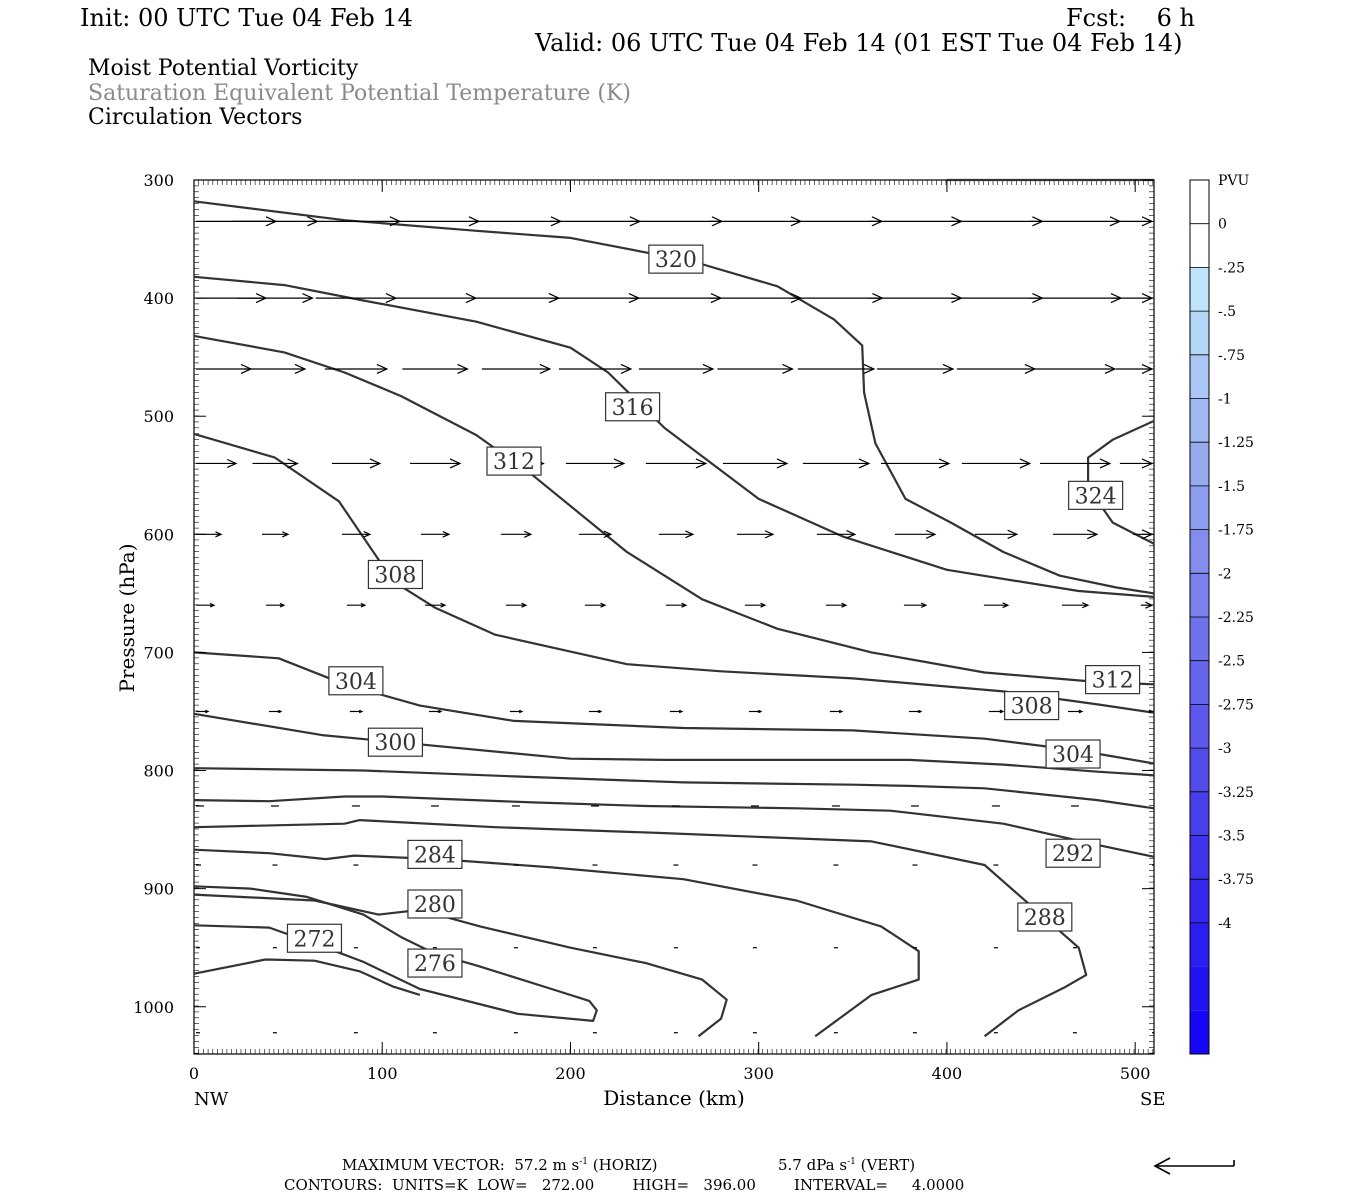 This screenshot has height=1200, width=1350. I want to click on contour-label: 276, so click(435, 963).